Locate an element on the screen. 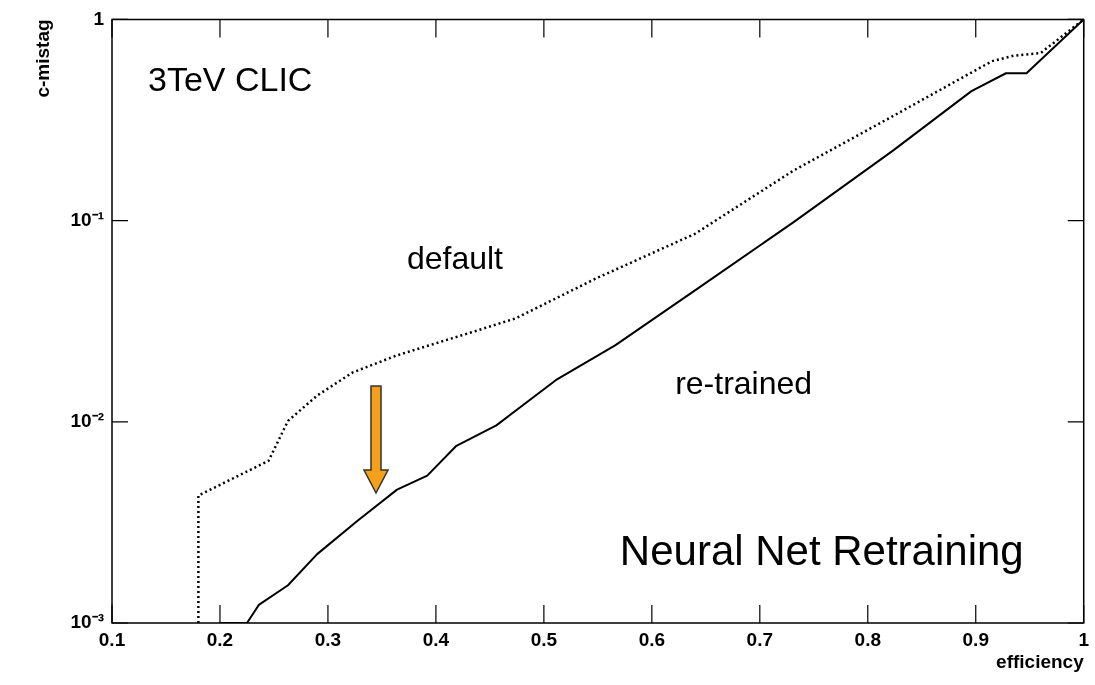 The height and width of the screenshot is (685, 1095). series-label: default is located at coordinates (455, 258).